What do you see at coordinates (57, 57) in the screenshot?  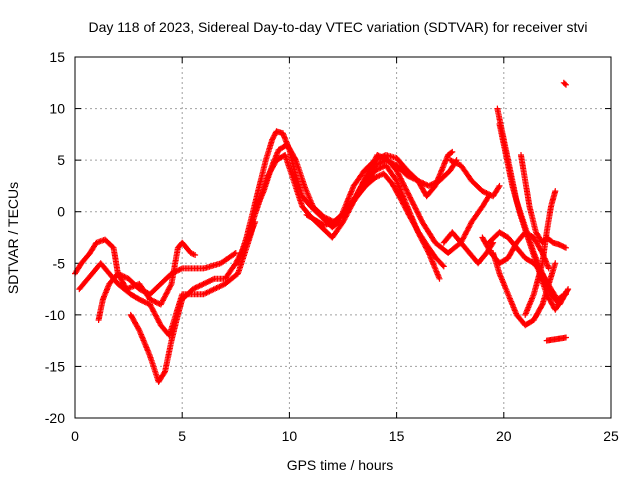 I see `y-tick-label: 15` at bounding box center [57, 57].